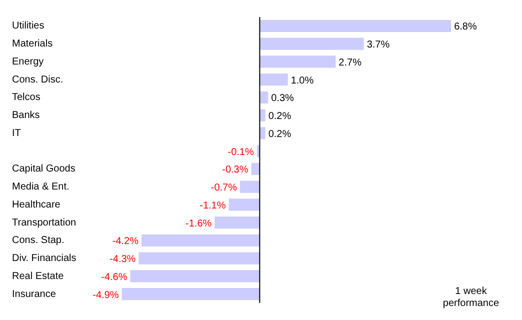 The height and width of the screenshot is (320, 522). Describe the element at coordinates (114, 277) in the screenshot. I see `data-label: -4.6%` at that location.